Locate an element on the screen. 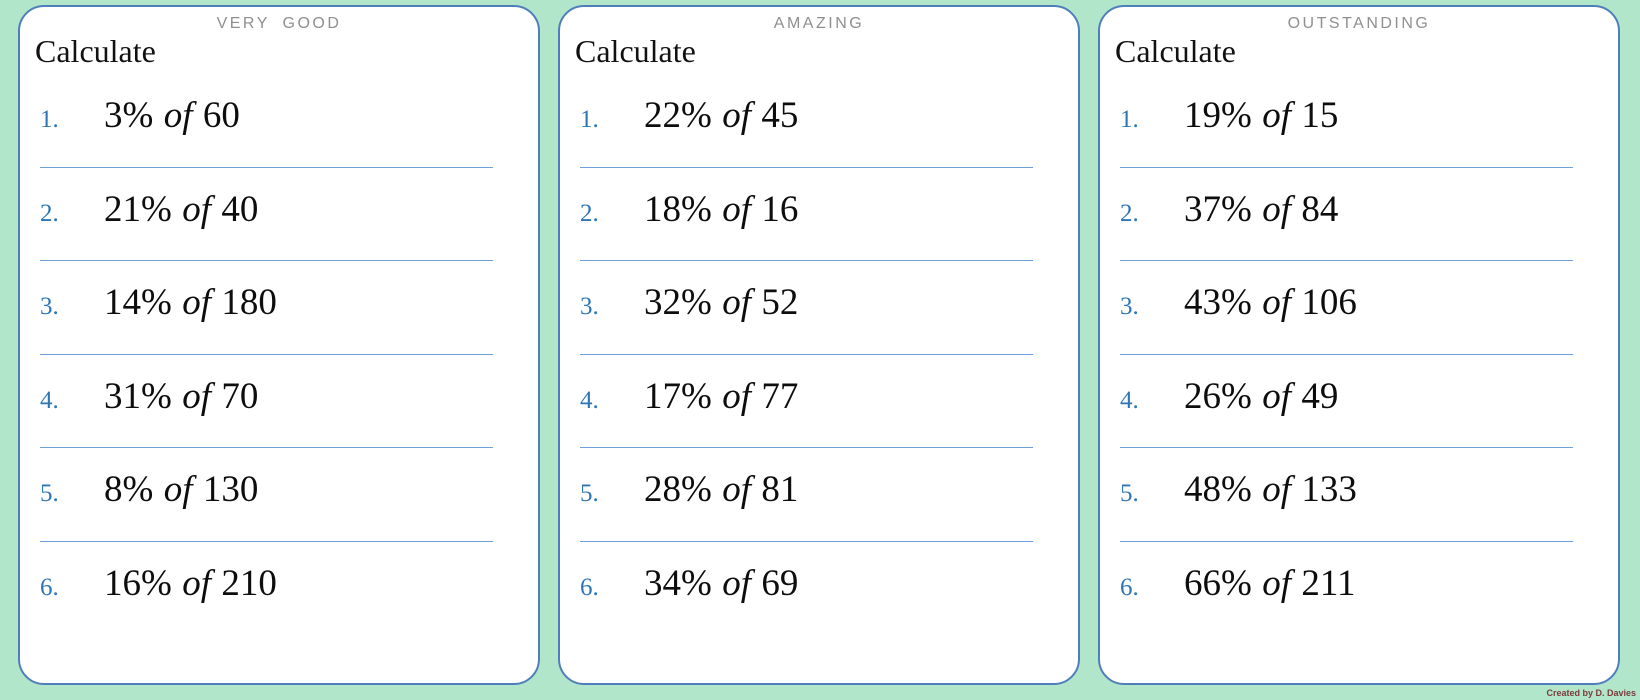 Image resolution: width=1640 pixels, height=700 pixels. problem-row: 6. 66% of 211 is located at coordinates (1346, 589).